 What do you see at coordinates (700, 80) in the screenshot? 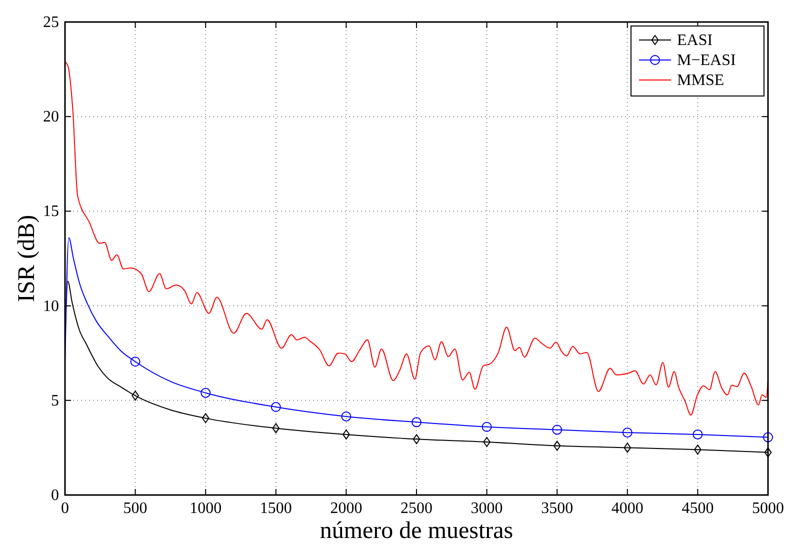
I see `legend-label: MMSE` at bounding box center [700, 80].